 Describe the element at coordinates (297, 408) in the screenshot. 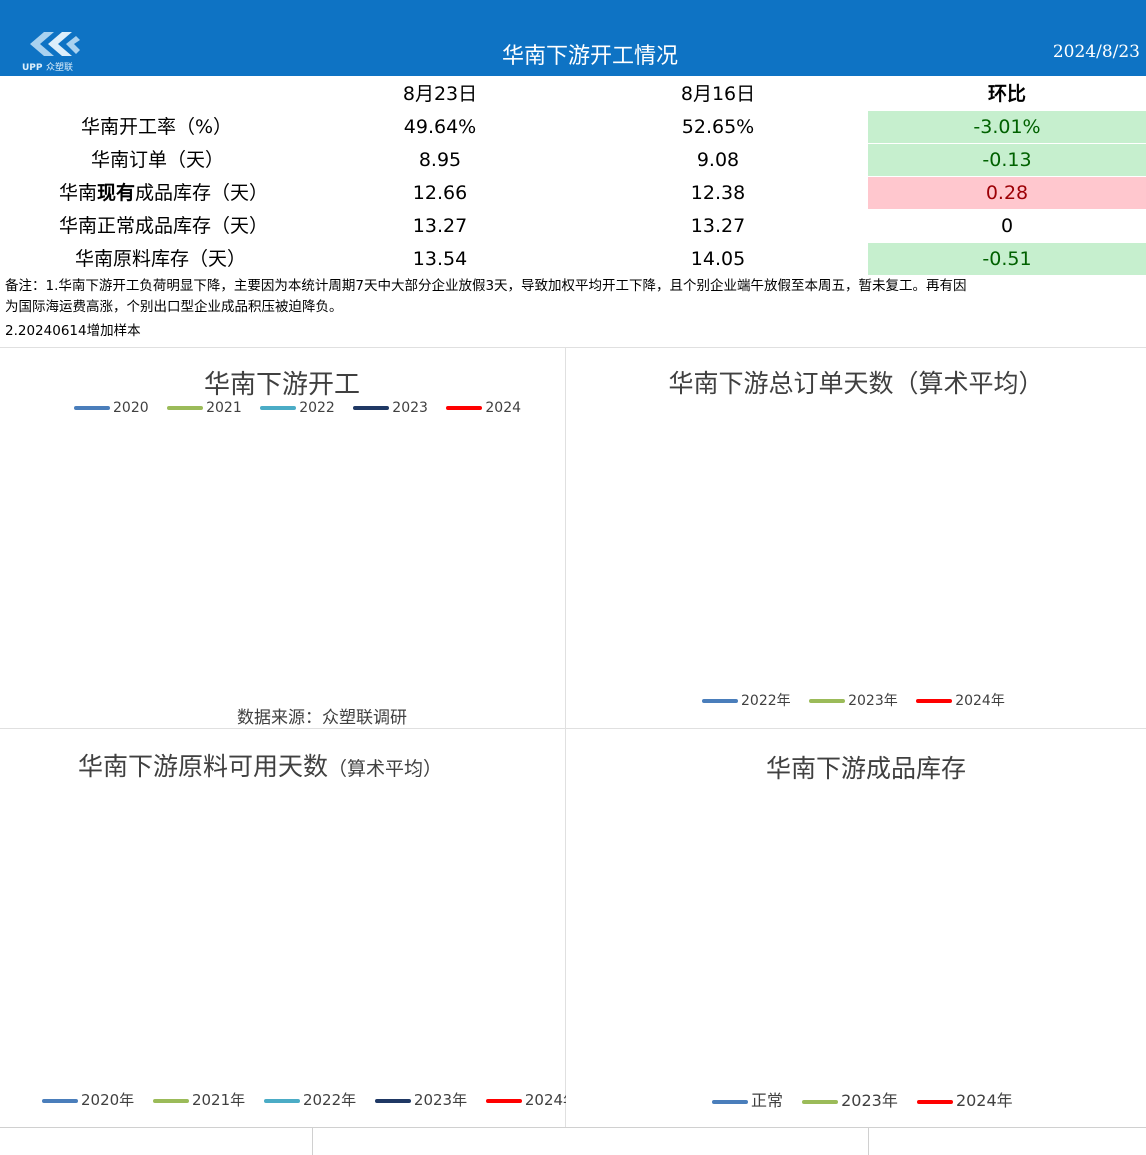

I see `legend-item: 2022` at that location.